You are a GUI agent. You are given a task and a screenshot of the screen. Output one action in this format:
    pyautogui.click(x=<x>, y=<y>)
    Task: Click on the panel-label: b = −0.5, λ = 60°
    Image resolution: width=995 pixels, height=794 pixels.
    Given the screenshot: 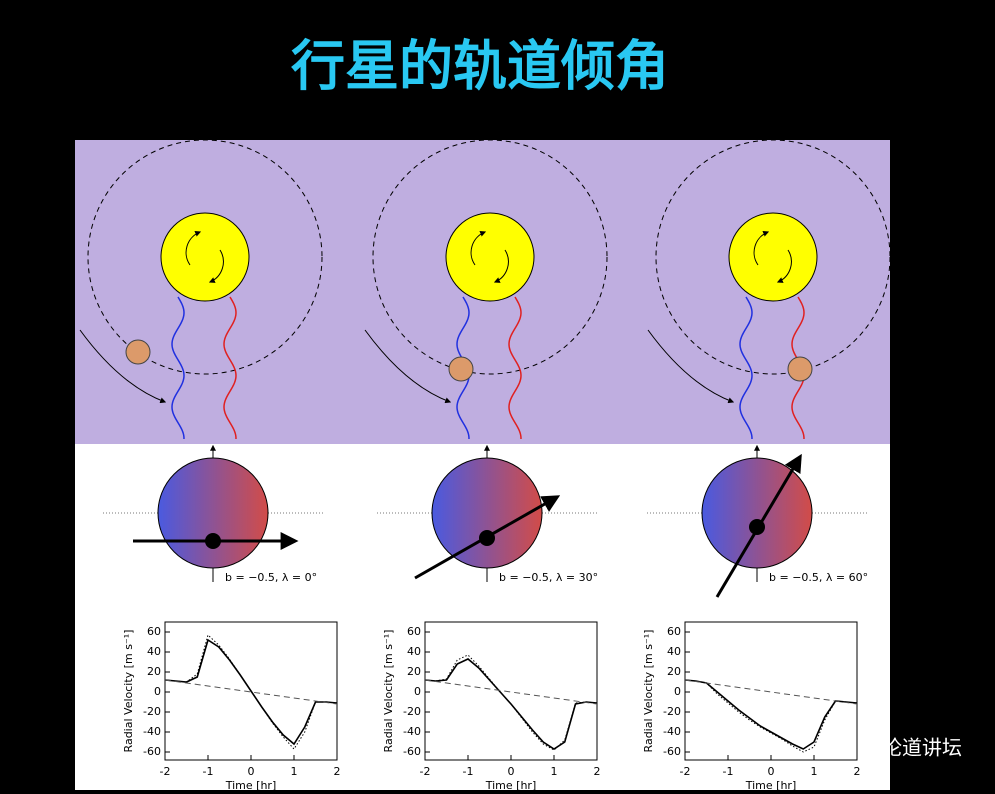 What is the action you would take?
    pyautogui.click(x=818, y=577)
    